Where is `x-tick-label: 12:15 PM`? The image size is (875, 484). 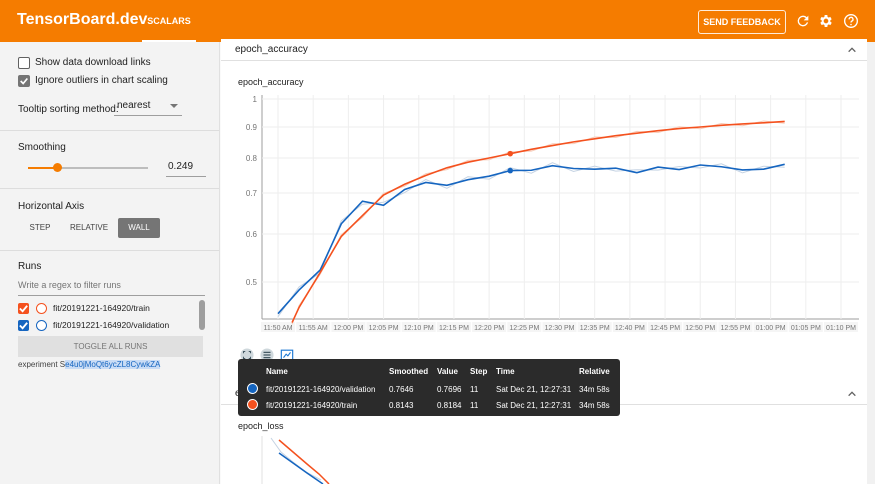
x-tick-label: 12:15 PM is located at coordinates (454, 328).